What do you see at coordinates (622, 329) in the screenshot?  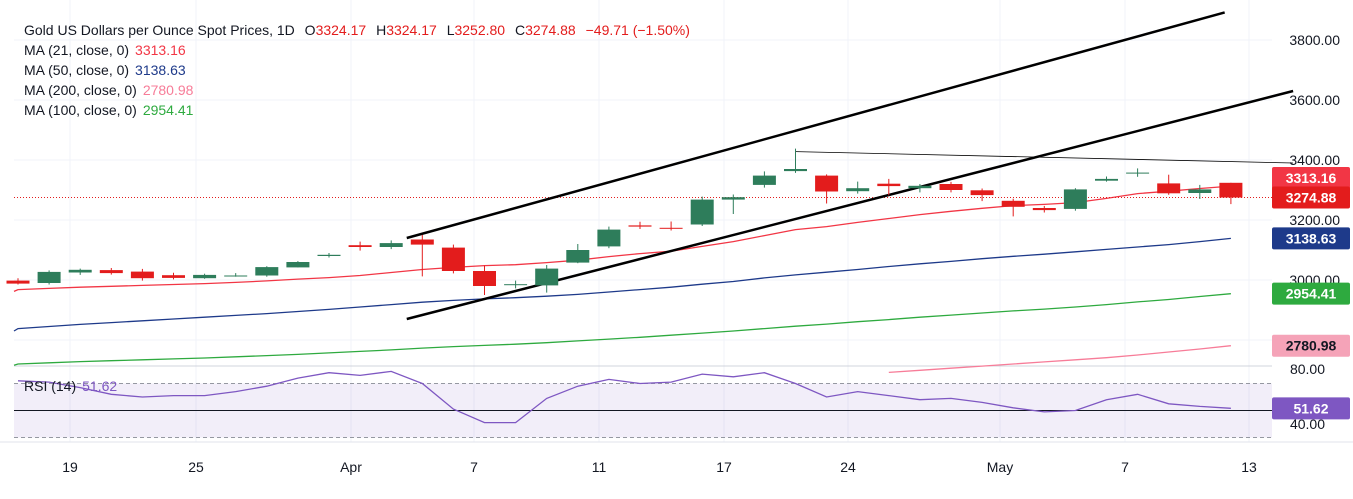 I see `ma100-line` at bounding box center [622, 329].